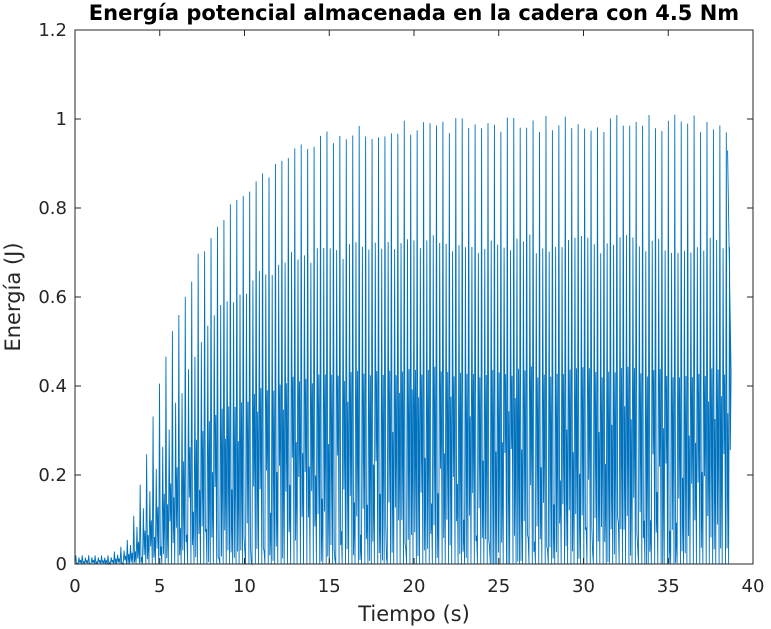 The height and width of the screenshot is (629, 771). What do you see at coordinates (61, 564) in the screenshot?
I see `y-tick-label: 0` at bounding box center [61, 564].